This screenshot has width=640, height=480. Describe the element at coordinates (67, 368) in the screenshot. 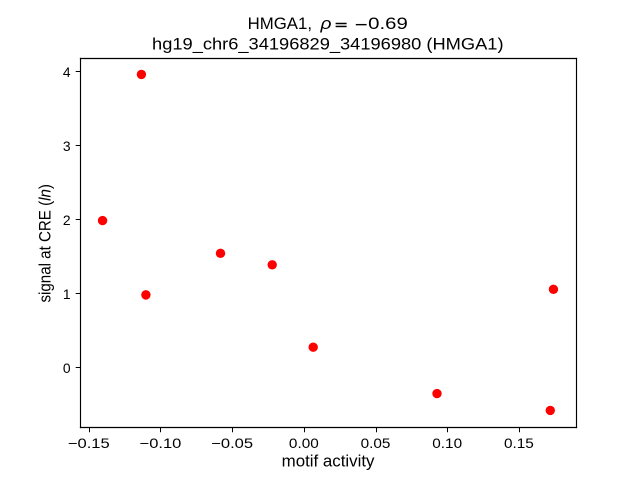

I see `svg-text: 0` at that location.